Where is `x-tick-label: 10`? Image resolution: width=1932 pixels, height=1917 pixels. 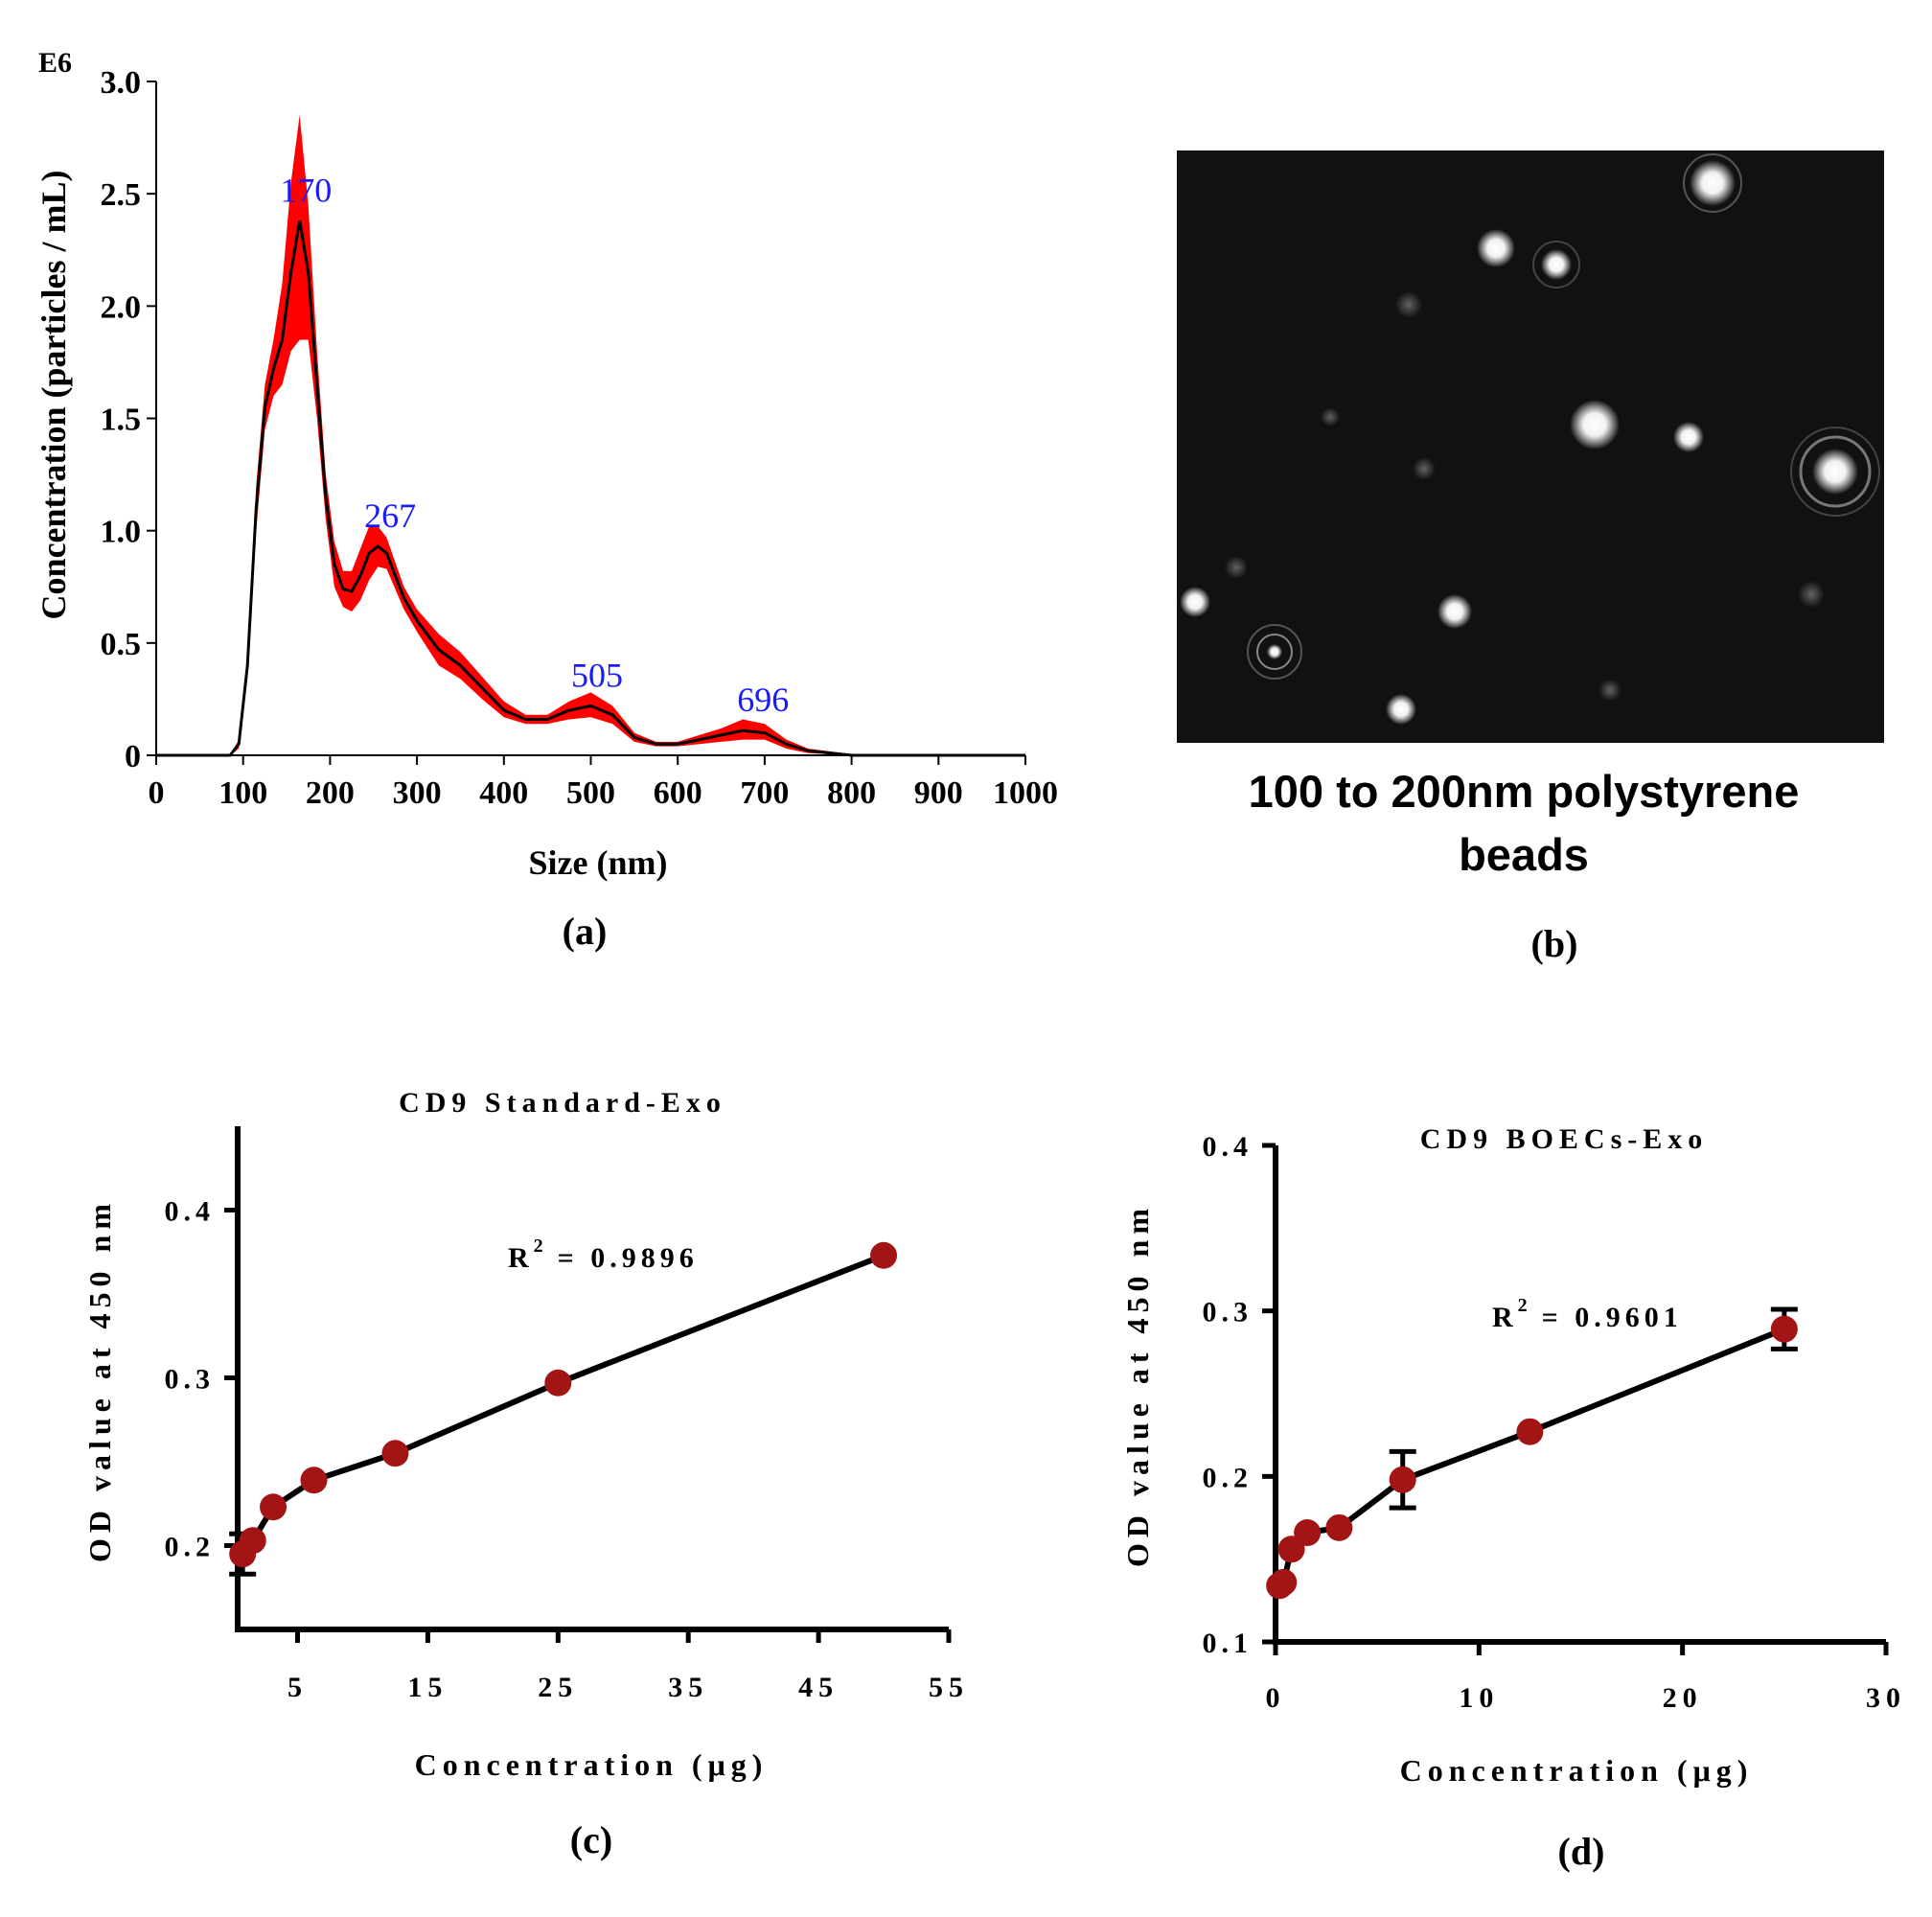 x-tick-label: 10 is located at coordinates (1479, 1698).